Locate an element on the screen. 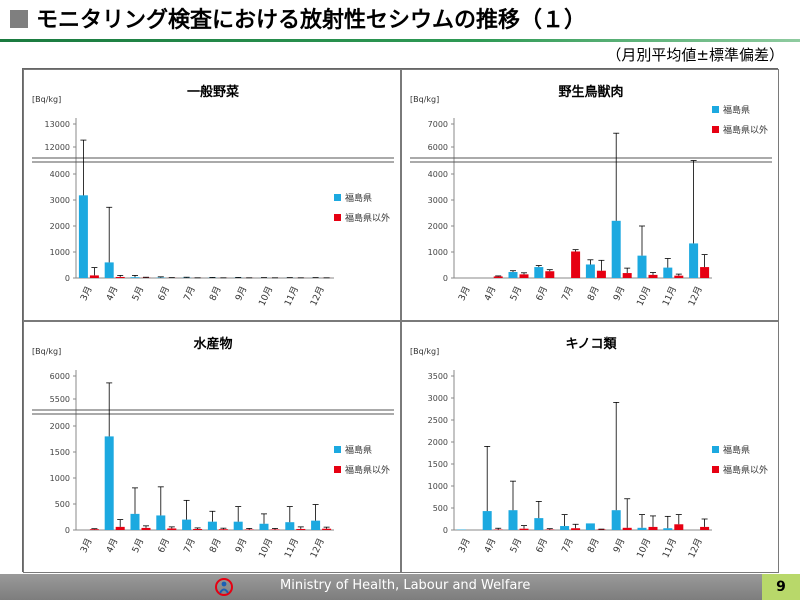  chart-title: キノコ類 is located at coordinates (591, 344).